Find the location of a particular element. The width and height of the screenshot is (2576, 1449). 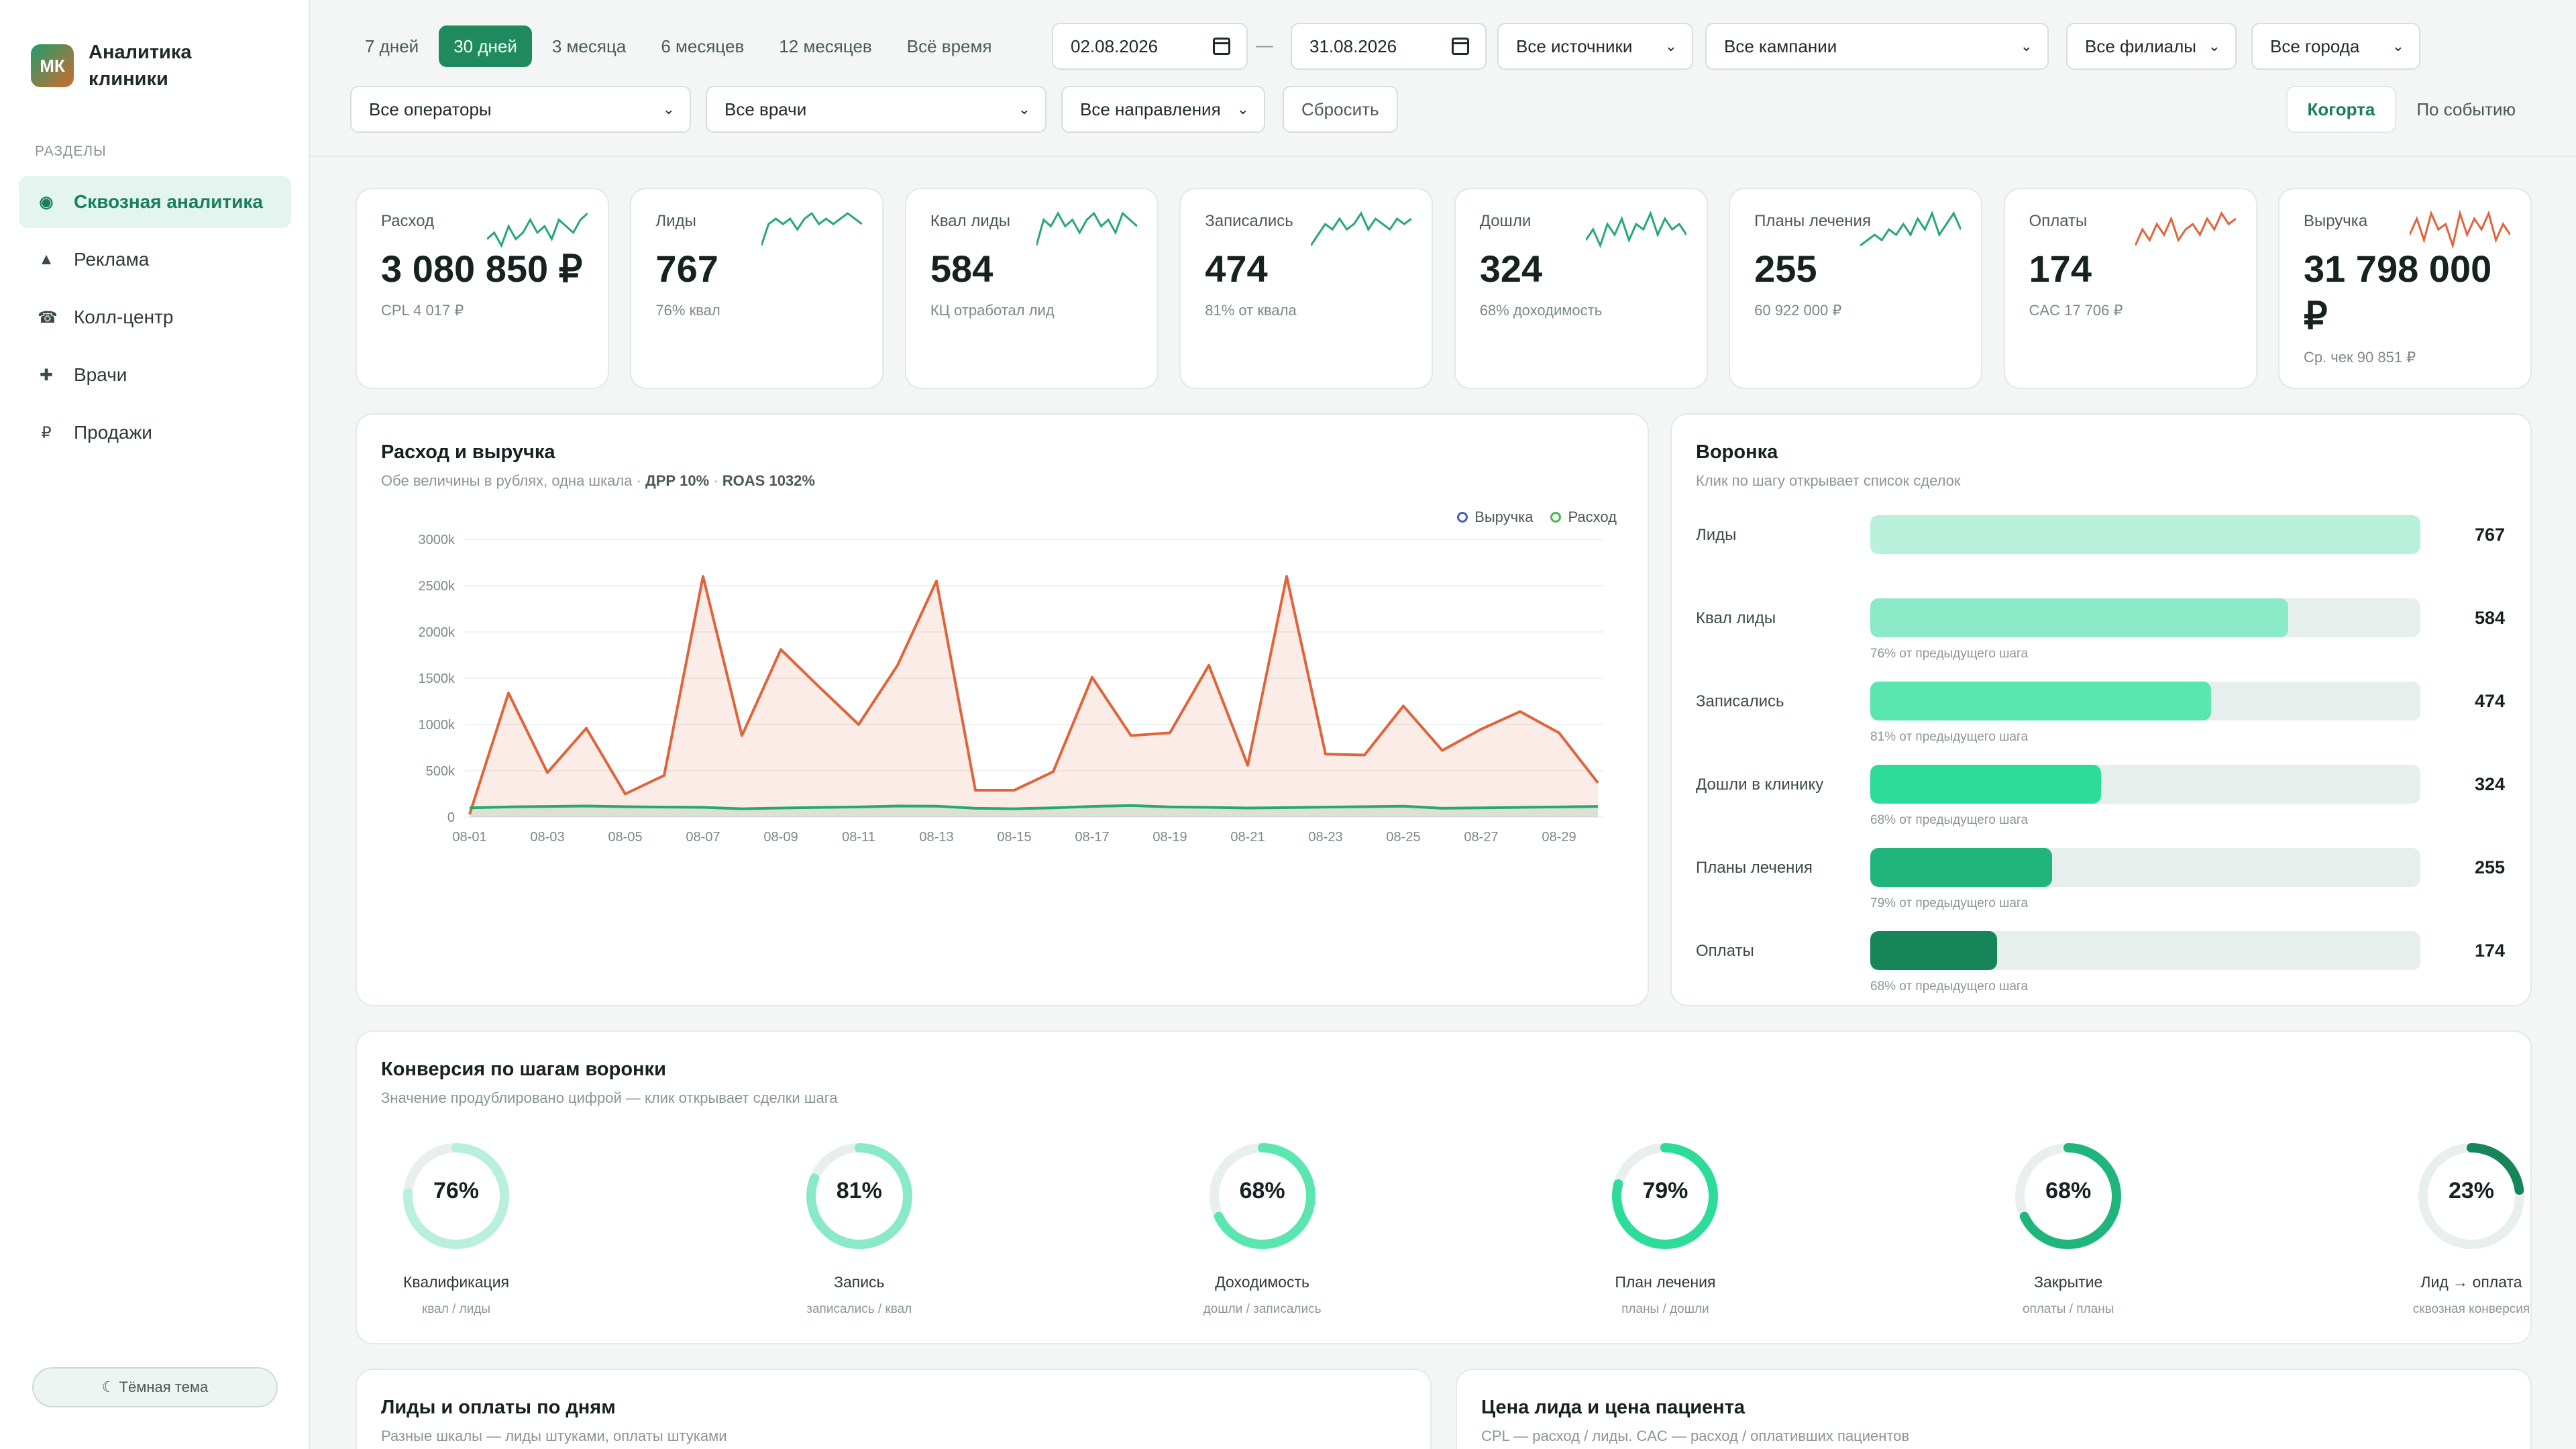

range-30d: 30 дней is located at coordinates (485, 46).